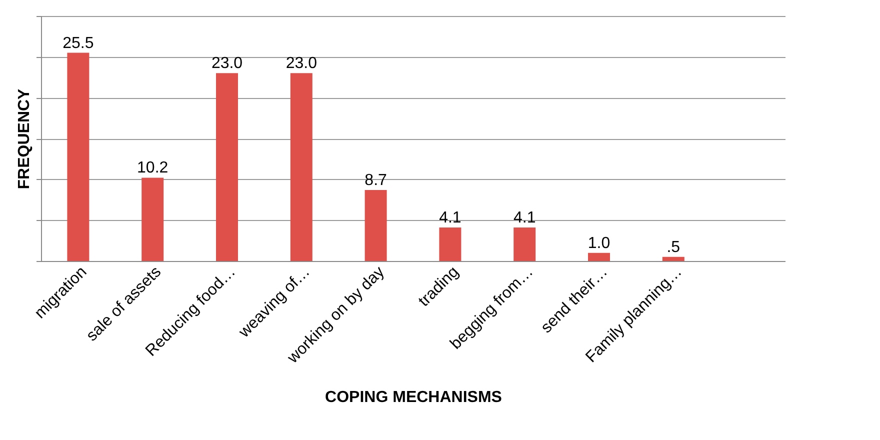 This screenshot has width=880, height=440. What do you see at coordinates (673, 247) in the screenshot?
I see `data-label: .5` at bounding box center [673, 247].